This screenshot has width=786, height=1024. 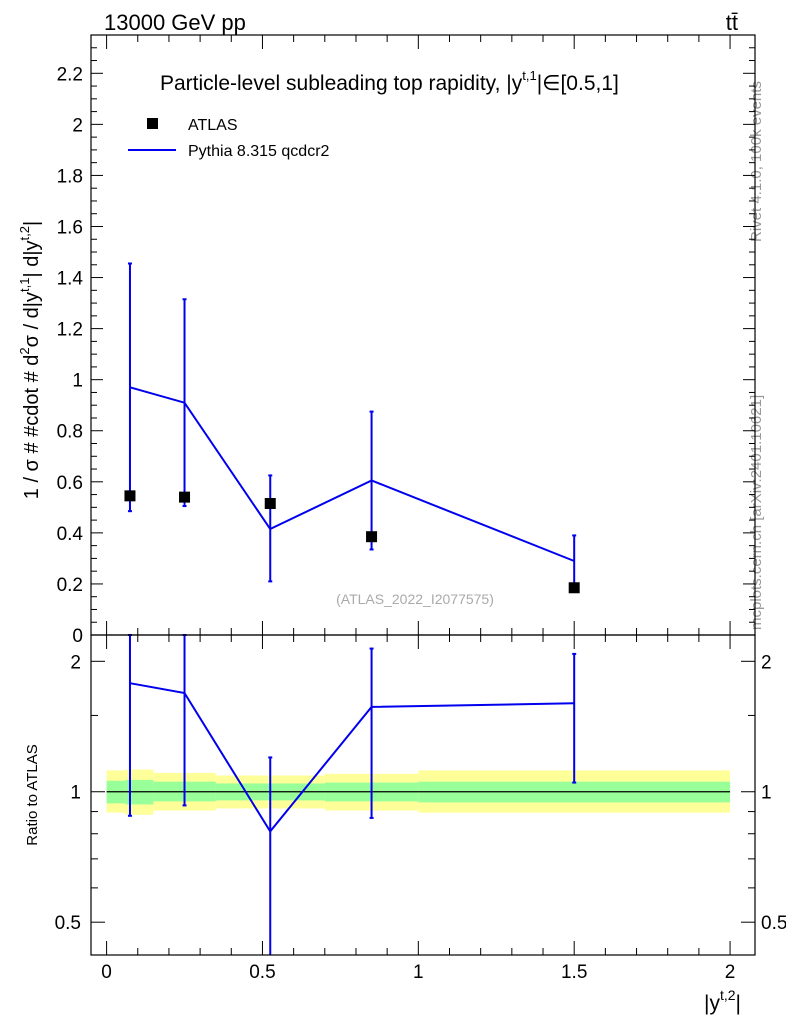 What do you see at coordinates (728, 995) in the screenshot?
I see `x-axis-label-sup: t,2` at bounding box center [728, 995].